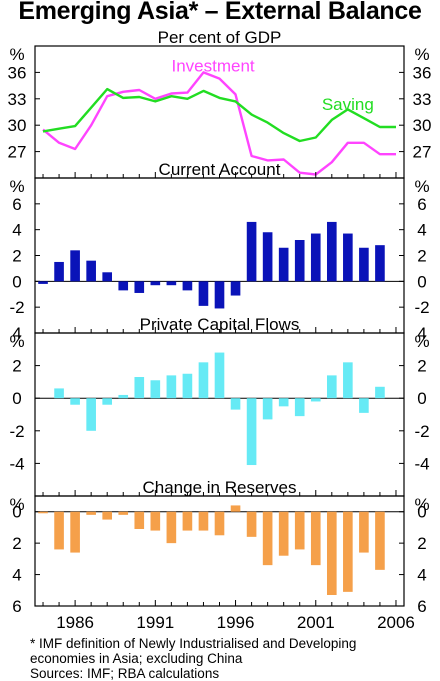 This screenshot has width=440, height=681. What do you see at coordinates (220, 169) in the screenshot?
I see `panel-subtitle: Current Account` at bounding box center [220, 169].